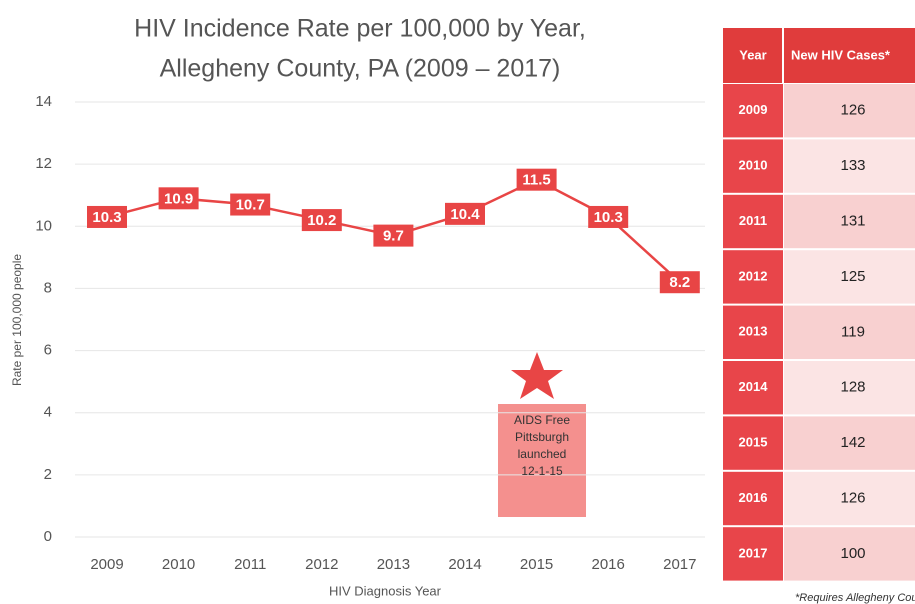 The height and width of the screenshot is (604, 915). Describe the element at coordinates (853, 331) in the screenshot. I see `table-value: 119` at that location.